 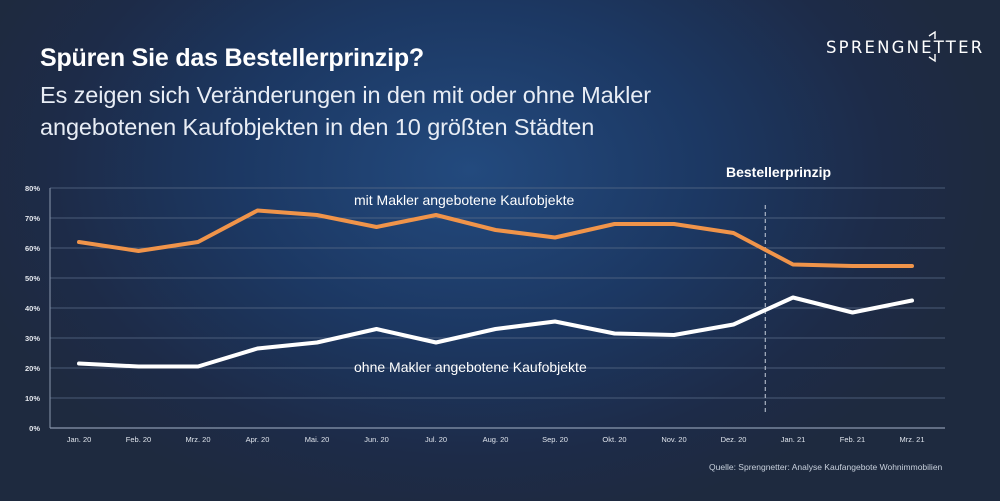 I want to click on y-tick-label: 40%, so click(x=32, y=308).